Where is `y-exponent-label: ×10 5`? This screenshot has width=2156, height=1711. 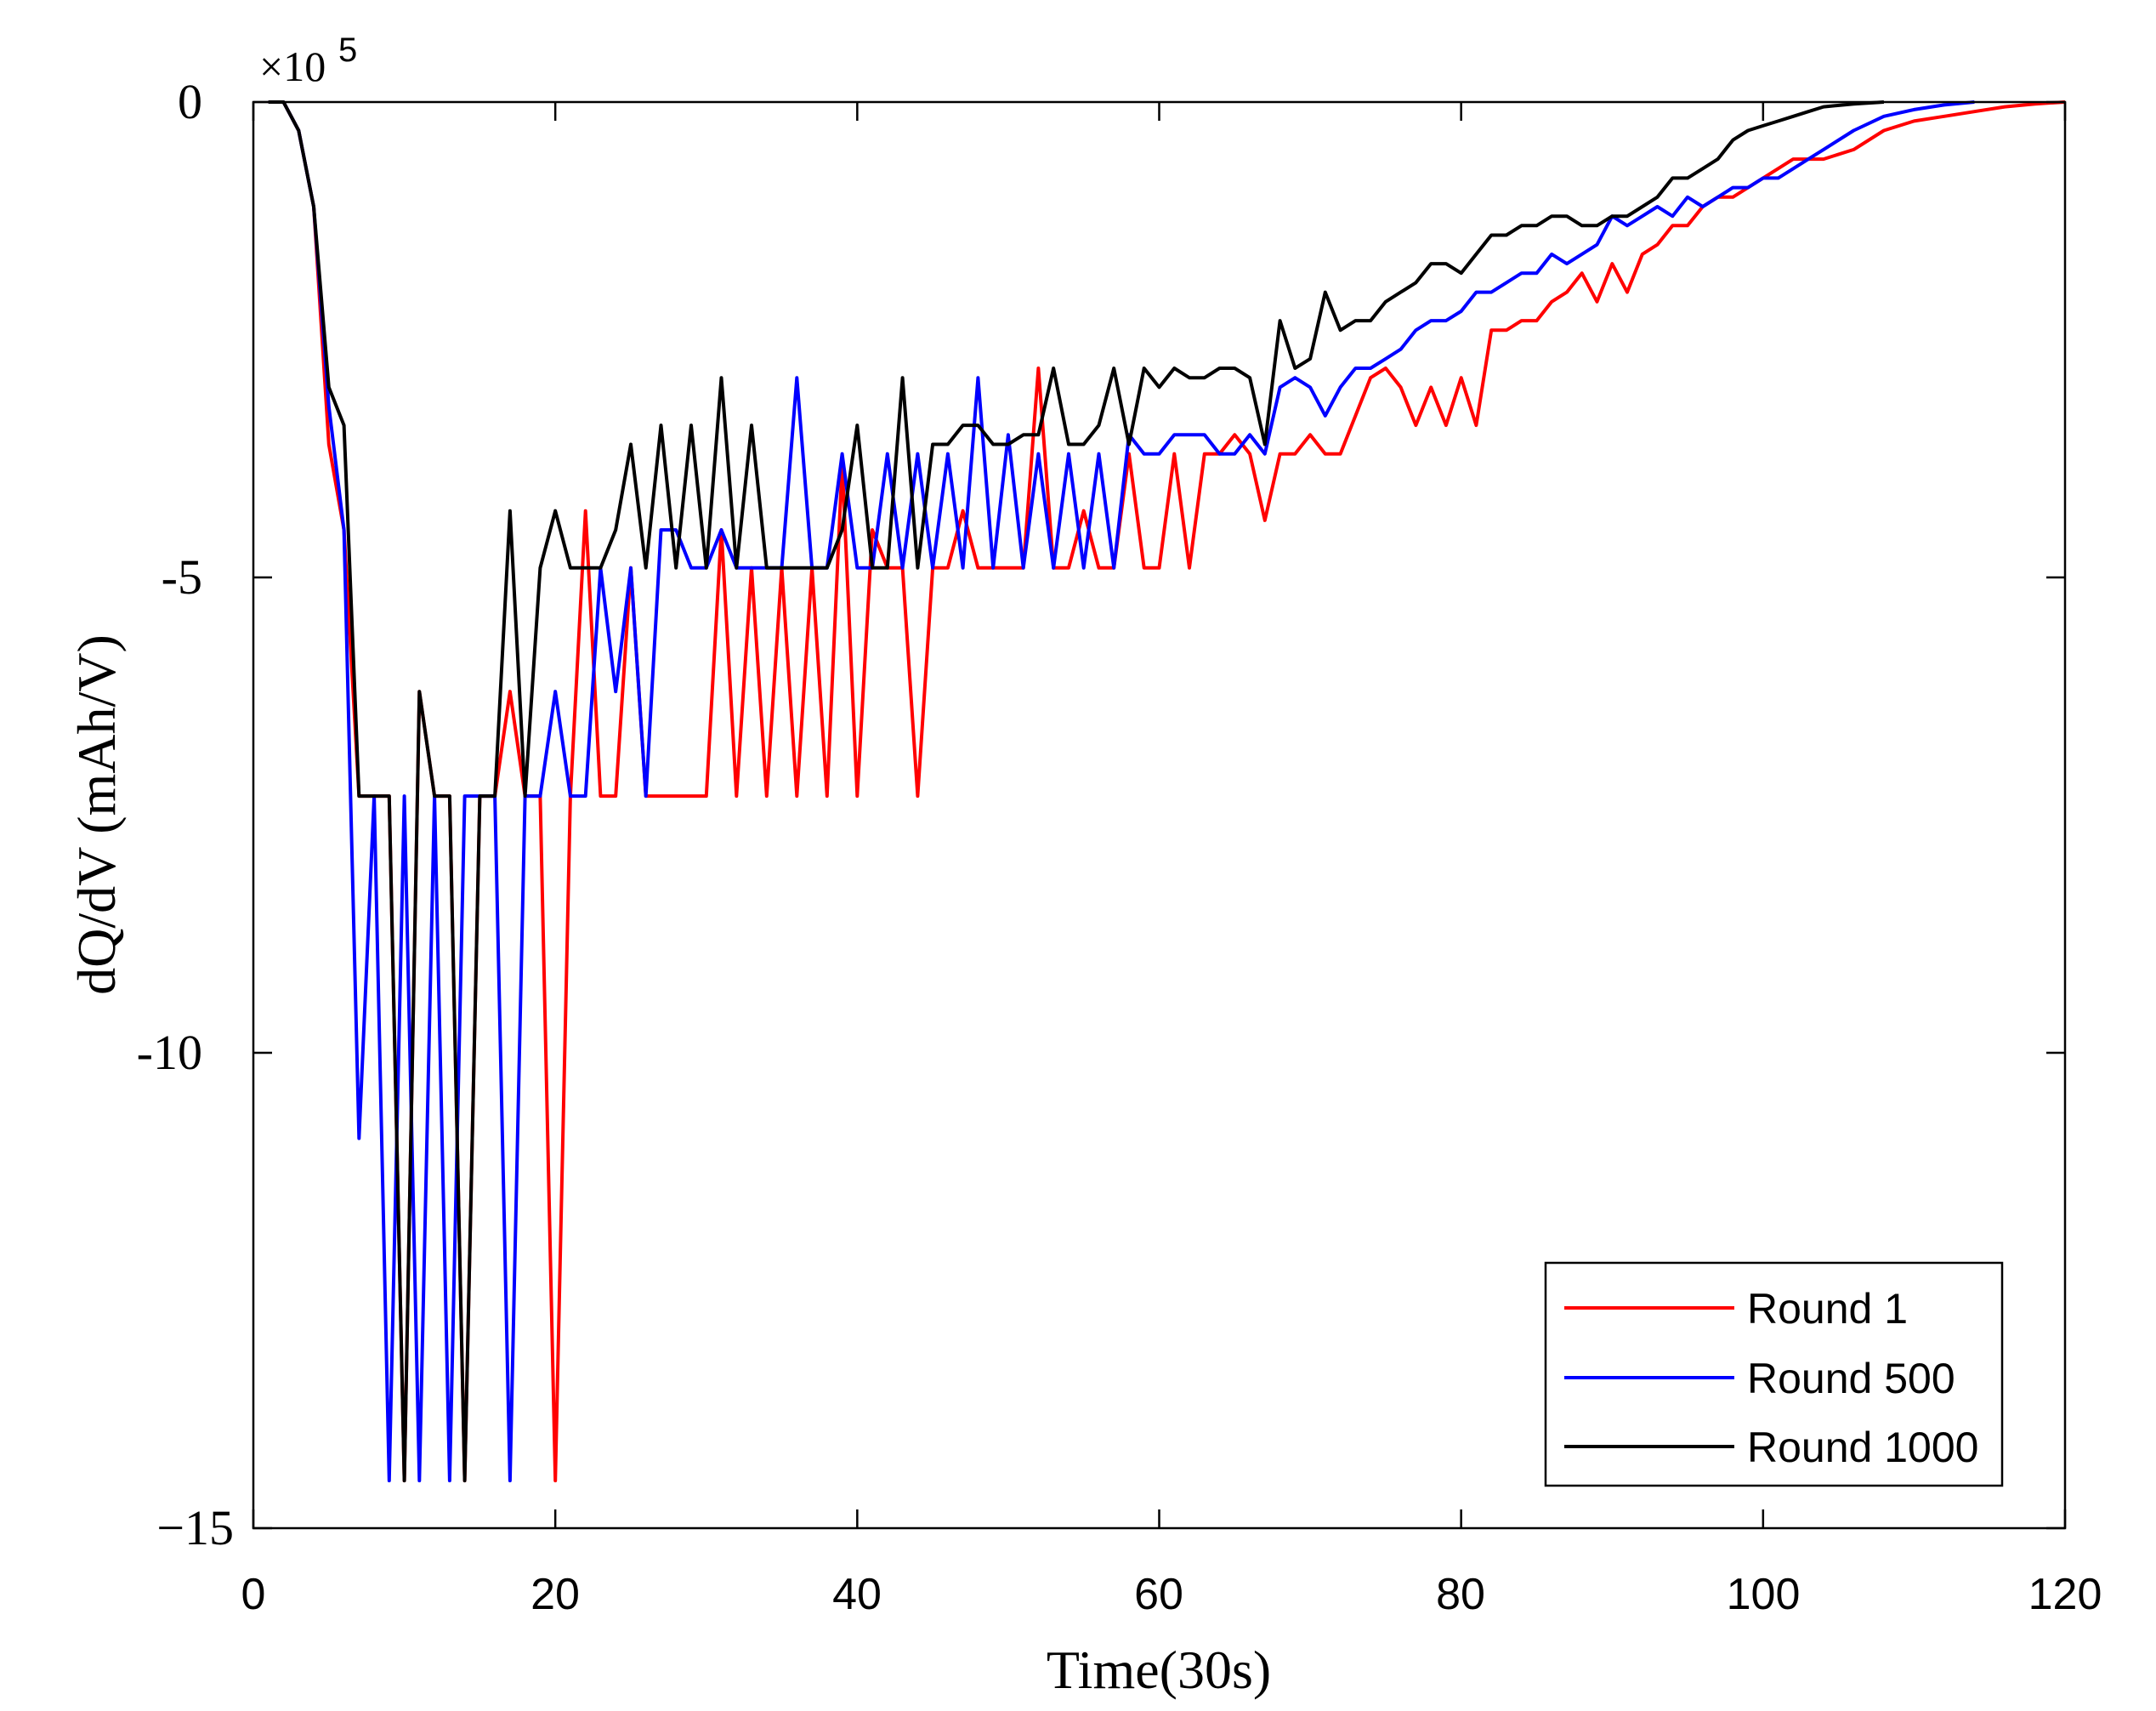 y-exponent-label: ×10 5 is located at coordinates (308, 60).